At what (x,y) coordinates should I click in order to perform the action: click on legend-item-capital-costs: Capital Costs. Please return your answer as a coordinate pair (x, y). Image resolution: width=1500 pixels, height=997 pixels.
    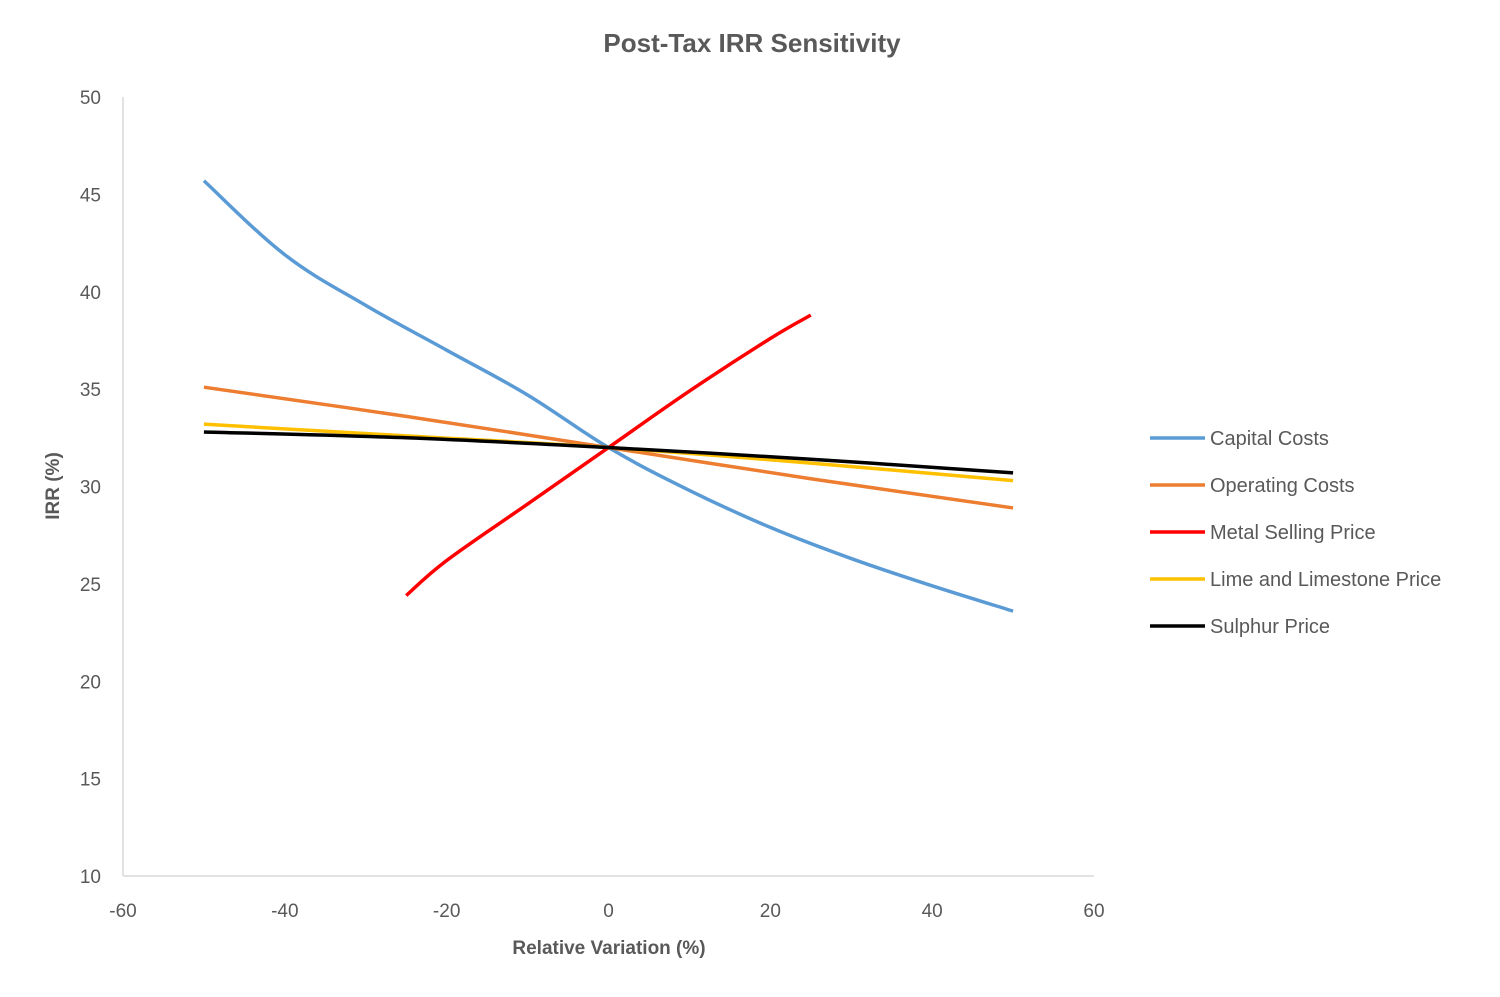
    Looking at the image, I should click on (1239, 439).